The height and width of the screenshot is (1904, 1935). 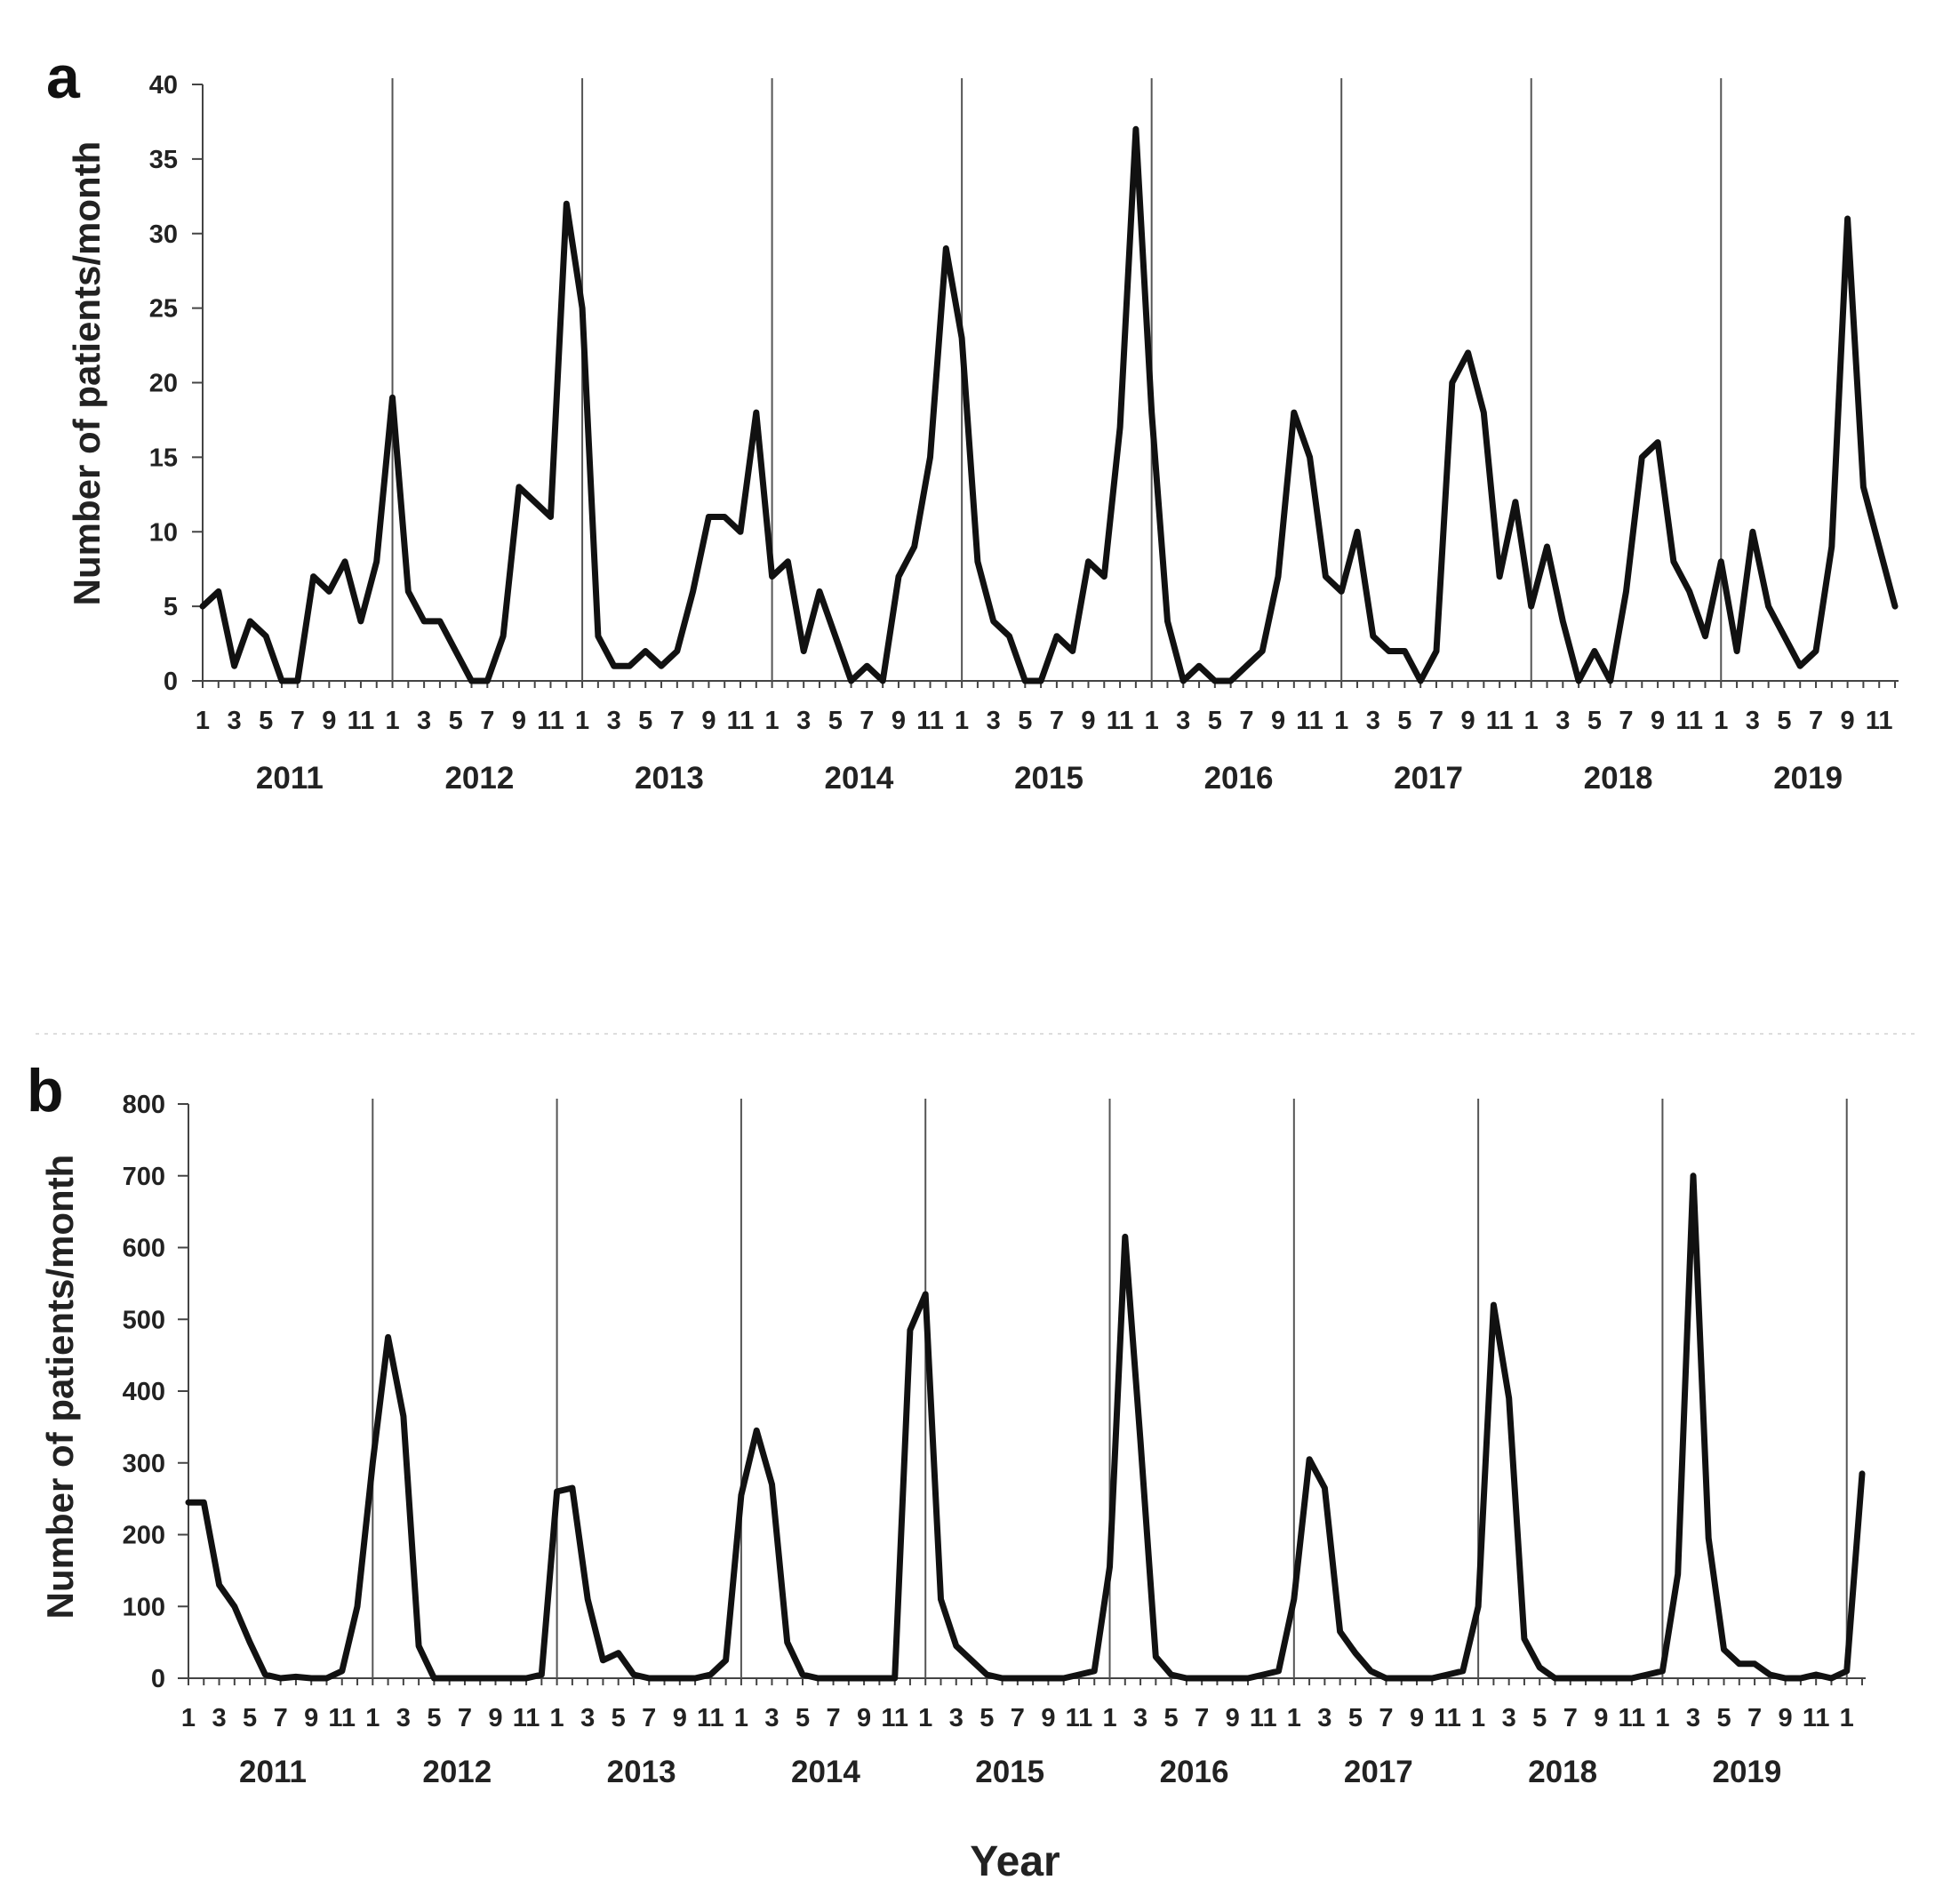 What do you see at coordinates (144, 1177) in the screenshot?
I see `y-tick-label: 700` at bounding box center [144, 1177].